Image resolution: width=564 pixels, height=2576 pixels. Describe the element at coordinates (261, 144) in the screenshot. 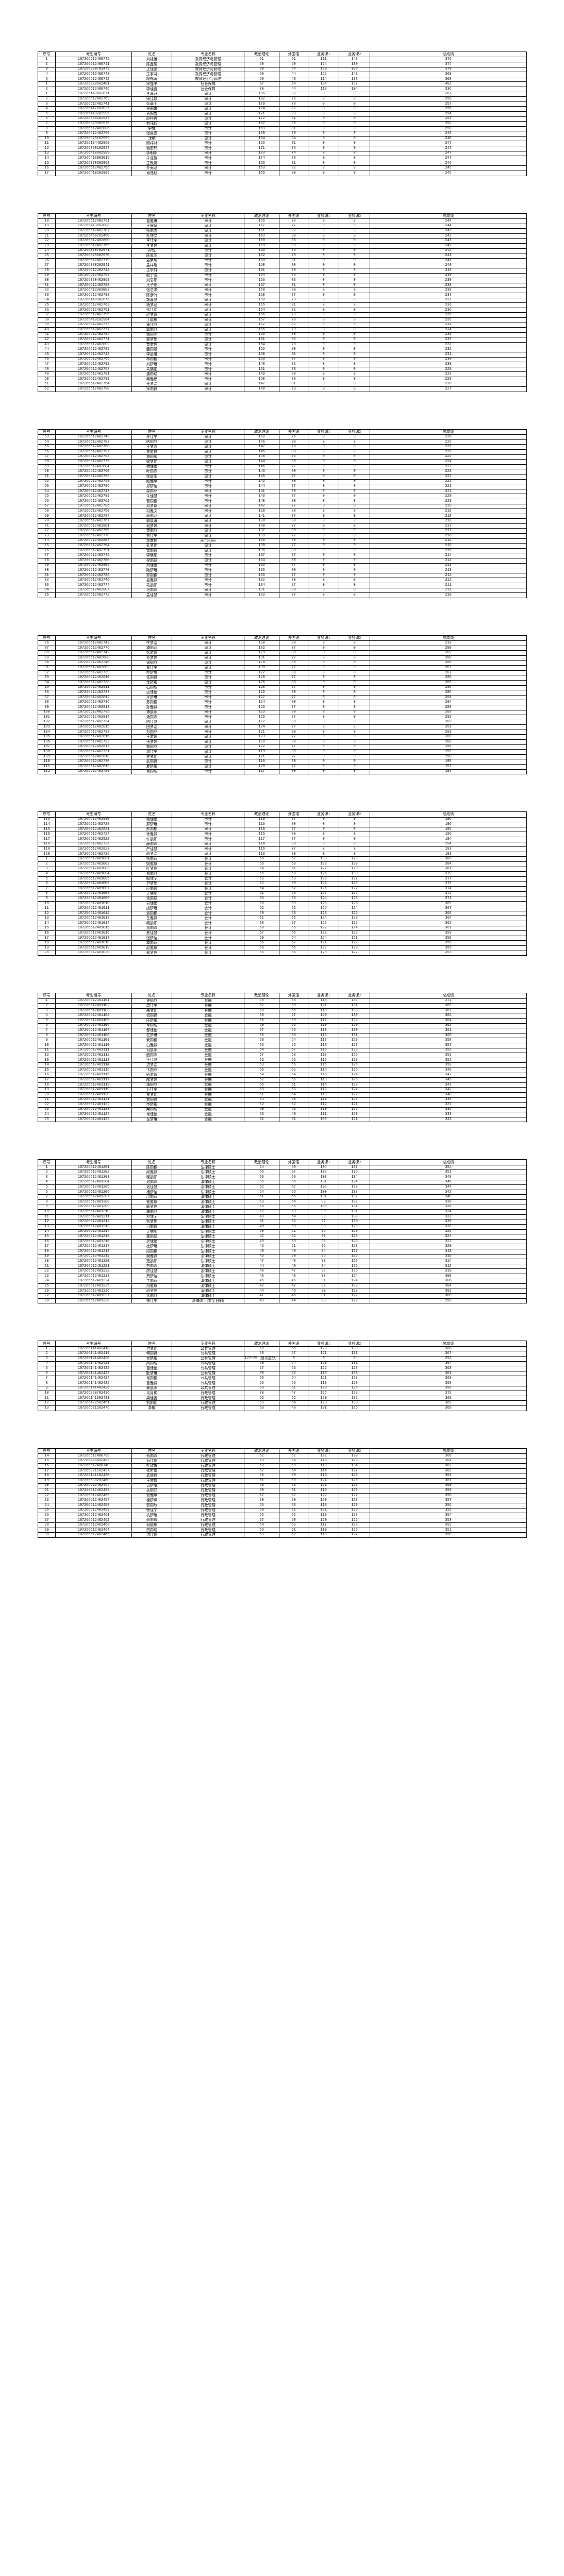

I see `cell-4: 166` at that location.